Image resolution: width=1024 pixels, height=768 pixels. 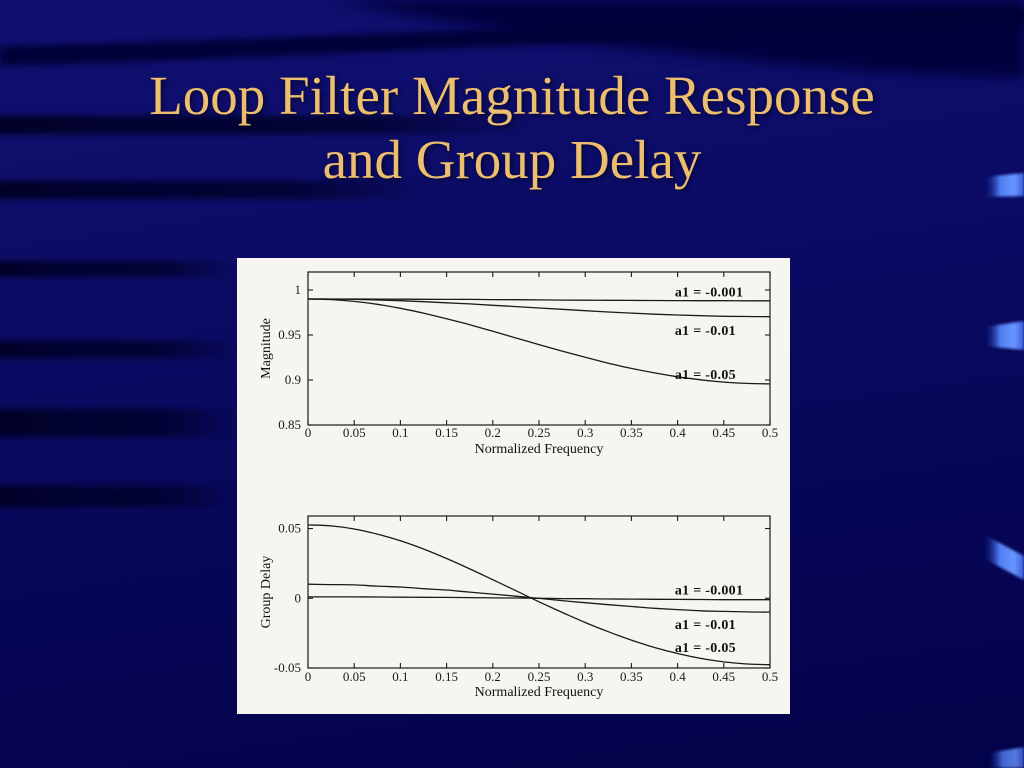 I want to click on right-blue-ribbons, so click(x=1003, y=470).